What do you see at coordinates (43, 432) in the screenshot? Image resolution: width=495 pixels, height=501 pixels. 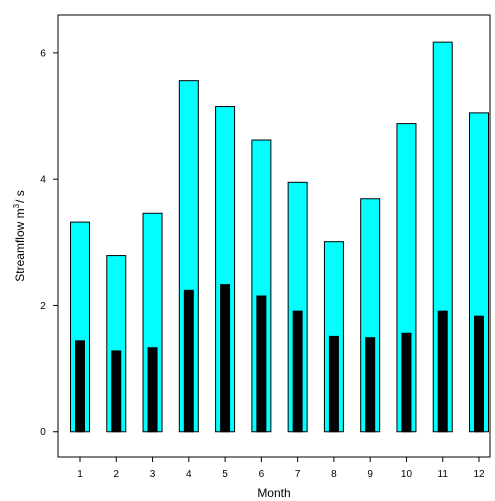 I see `y-tick-label: 0` at bounding box center [43, 432].